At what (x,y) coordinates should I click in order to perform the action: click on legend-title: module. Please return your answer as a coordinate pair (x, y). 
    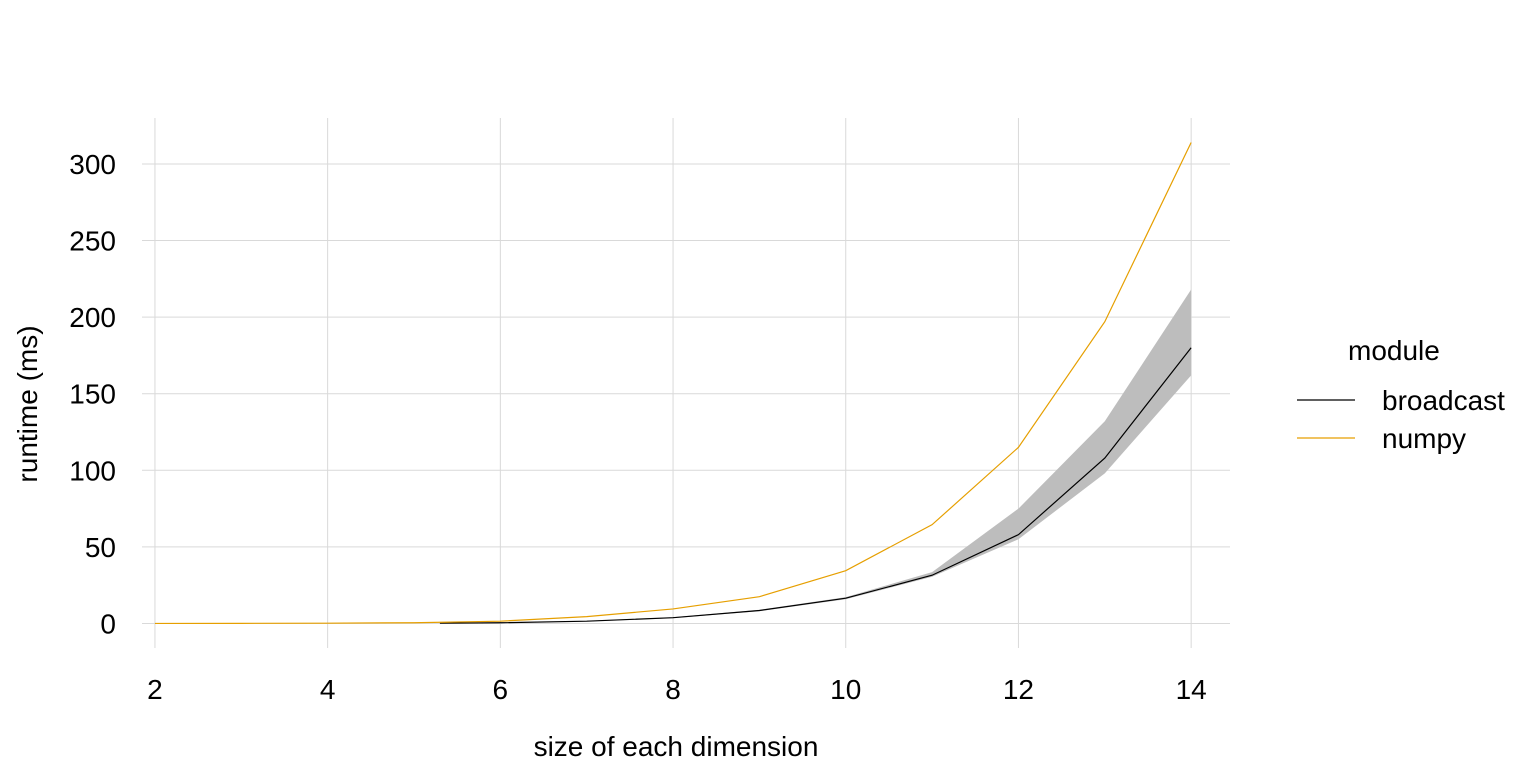
    Looking at the image, I should click on (1394, 350).